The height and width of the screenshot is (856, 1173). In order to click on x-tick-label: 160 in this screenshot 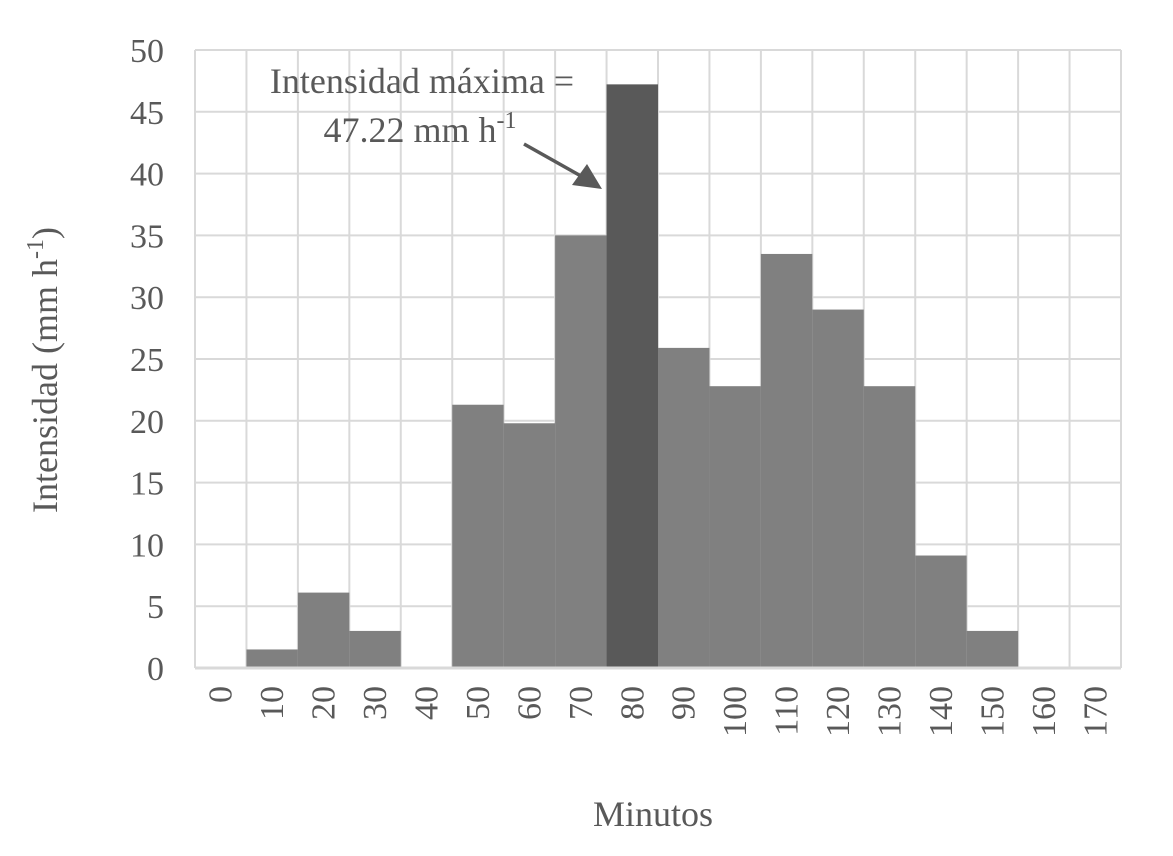, I will do `click(1044, 711)`.